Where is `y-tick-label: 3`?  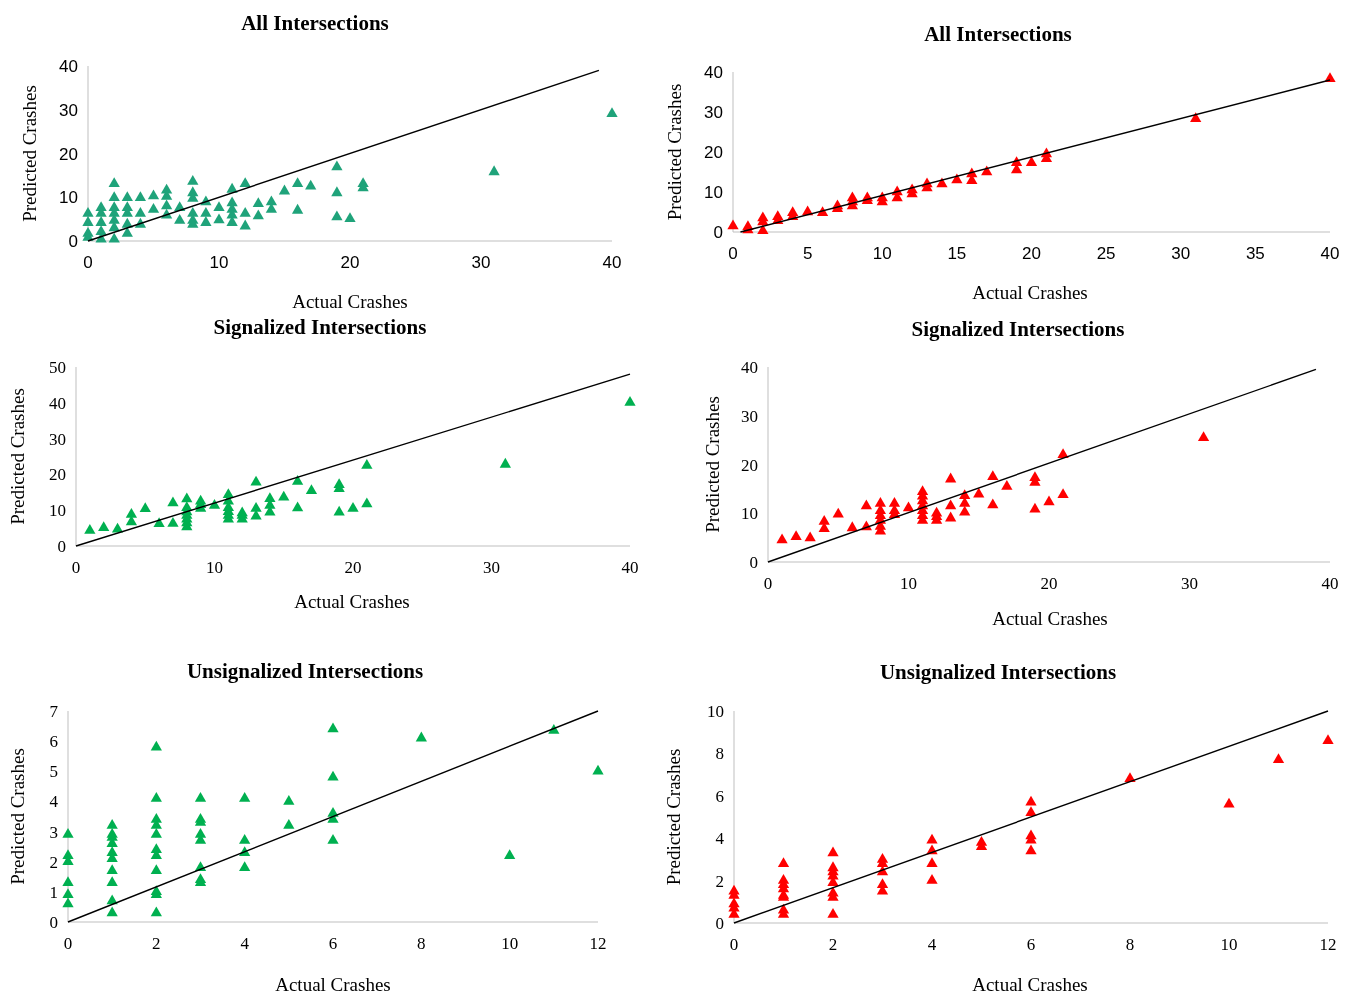
y-tick-label: 3 is located at coordinates (53, 832).